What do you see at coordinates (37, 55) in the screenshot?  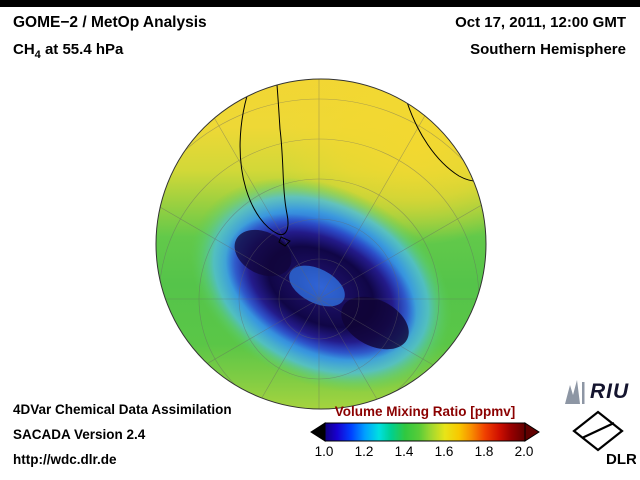 I see `molecule-subscript: 4` at bounding box center [37, 55].